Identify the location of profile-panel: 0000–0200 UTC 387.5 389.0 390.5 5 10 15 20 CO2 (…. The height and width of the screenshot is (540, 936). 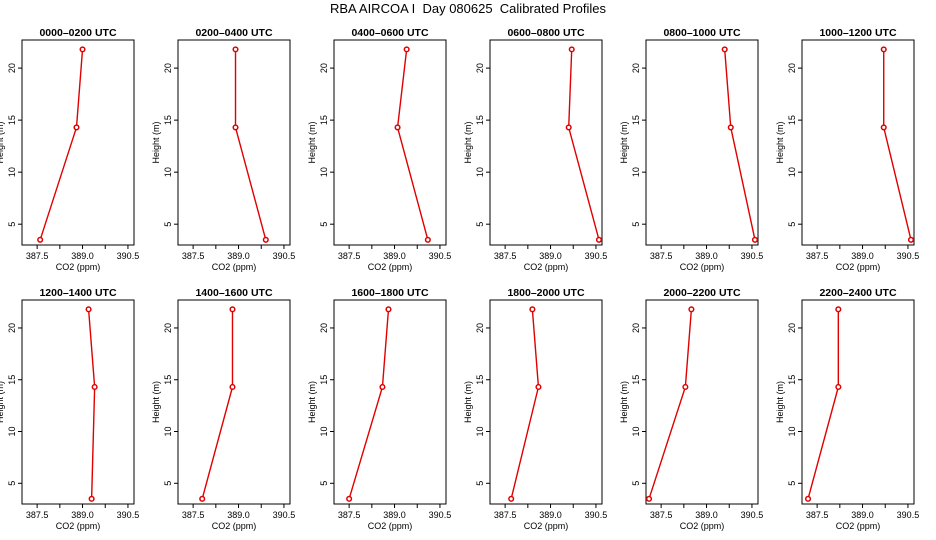
(69, 149).